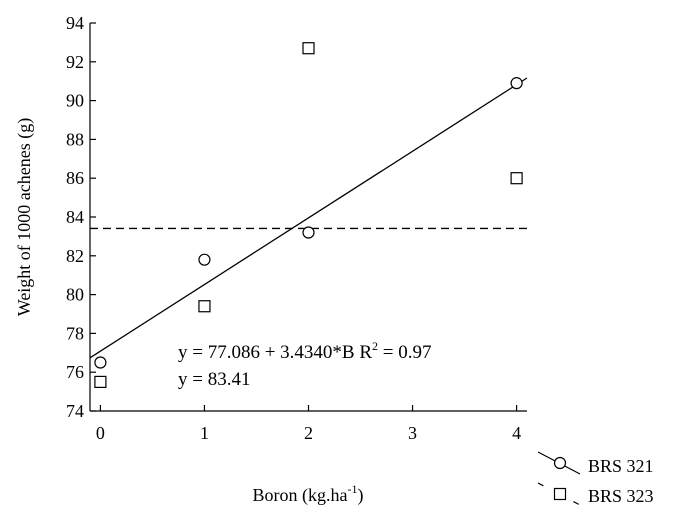 Image resolution: width=674 pixels, height=506 pixels. What do you see at coordinates (75, 62) in the screenshot?
I see `y-tick-label: 92` at bounding box center [75, 62].